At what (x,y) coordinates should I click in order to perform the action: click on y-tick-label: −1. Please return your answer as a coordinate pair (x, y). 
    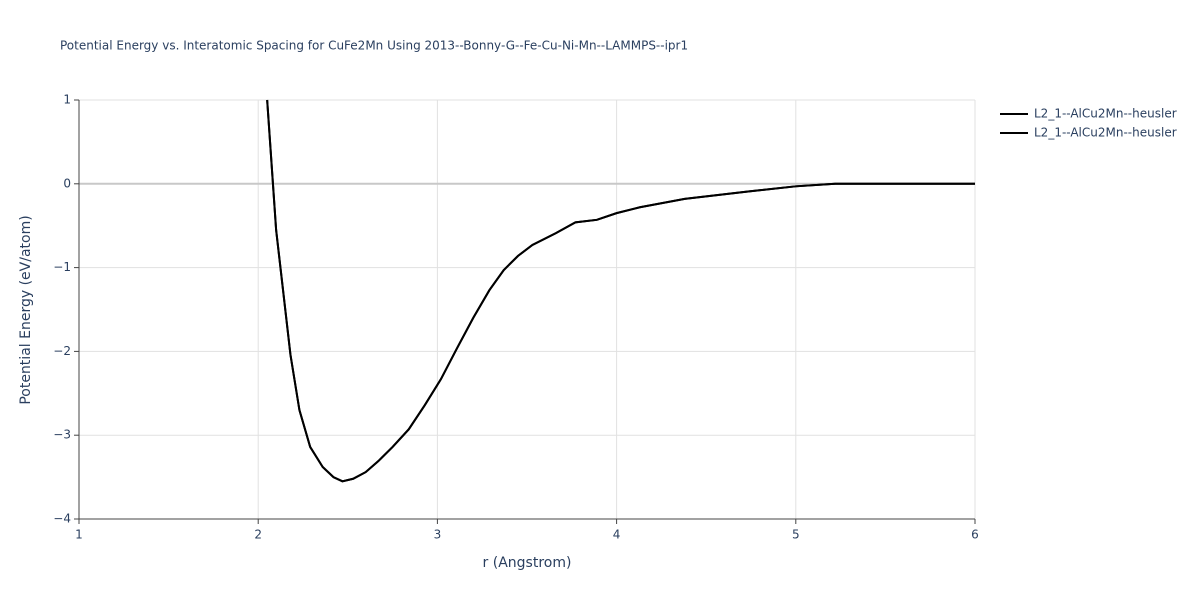
    Looking at the image, I should click on (62, 267).